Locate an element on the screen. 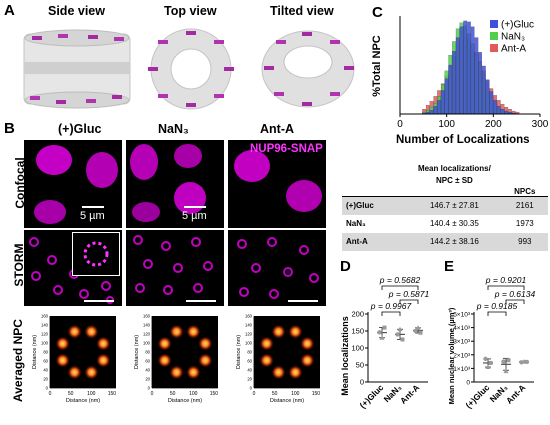 The height and width of the screenshot is (425, 550). table-cell: 2161 is located at coordinates (524, 205).